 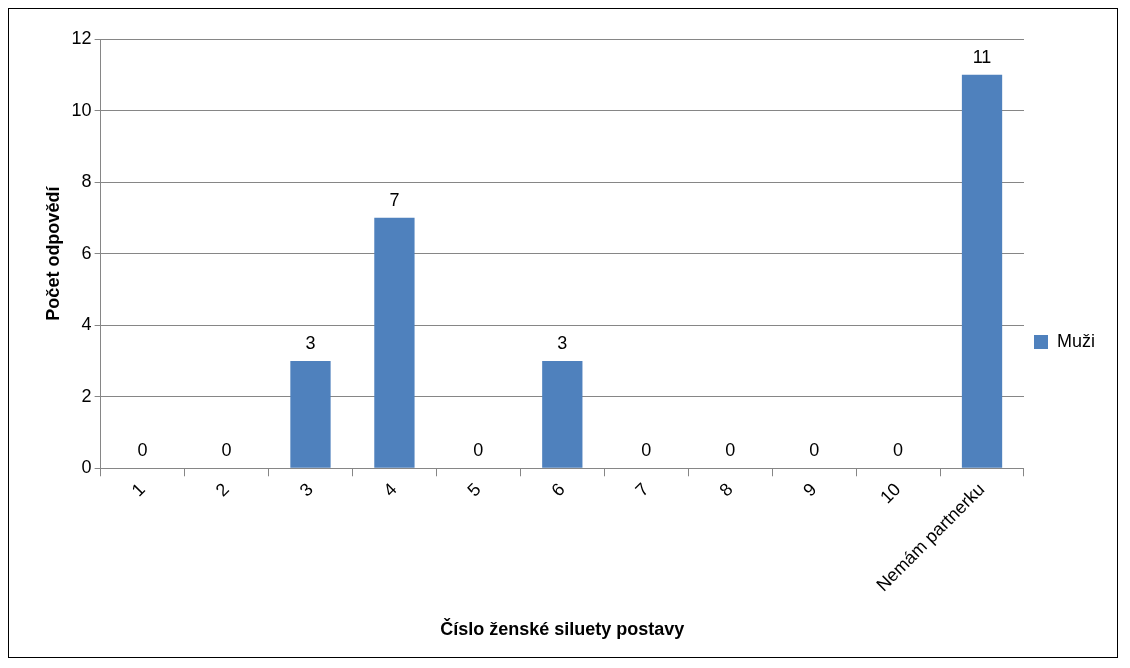 I want to click on x-tick-label: 8, so click(x=726, y=490).